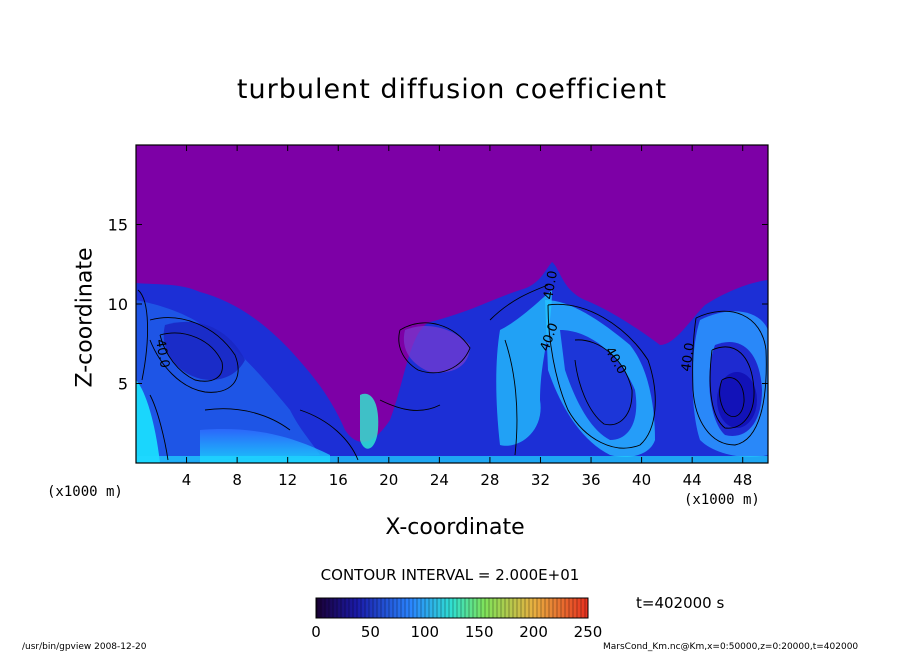 Image resolution: width=904 pixels, height=654 pixels. What do you see at coordinates (123, 384) in the screenshot?
I see `y-tick-label: 5` at bounding box center [123, 384].